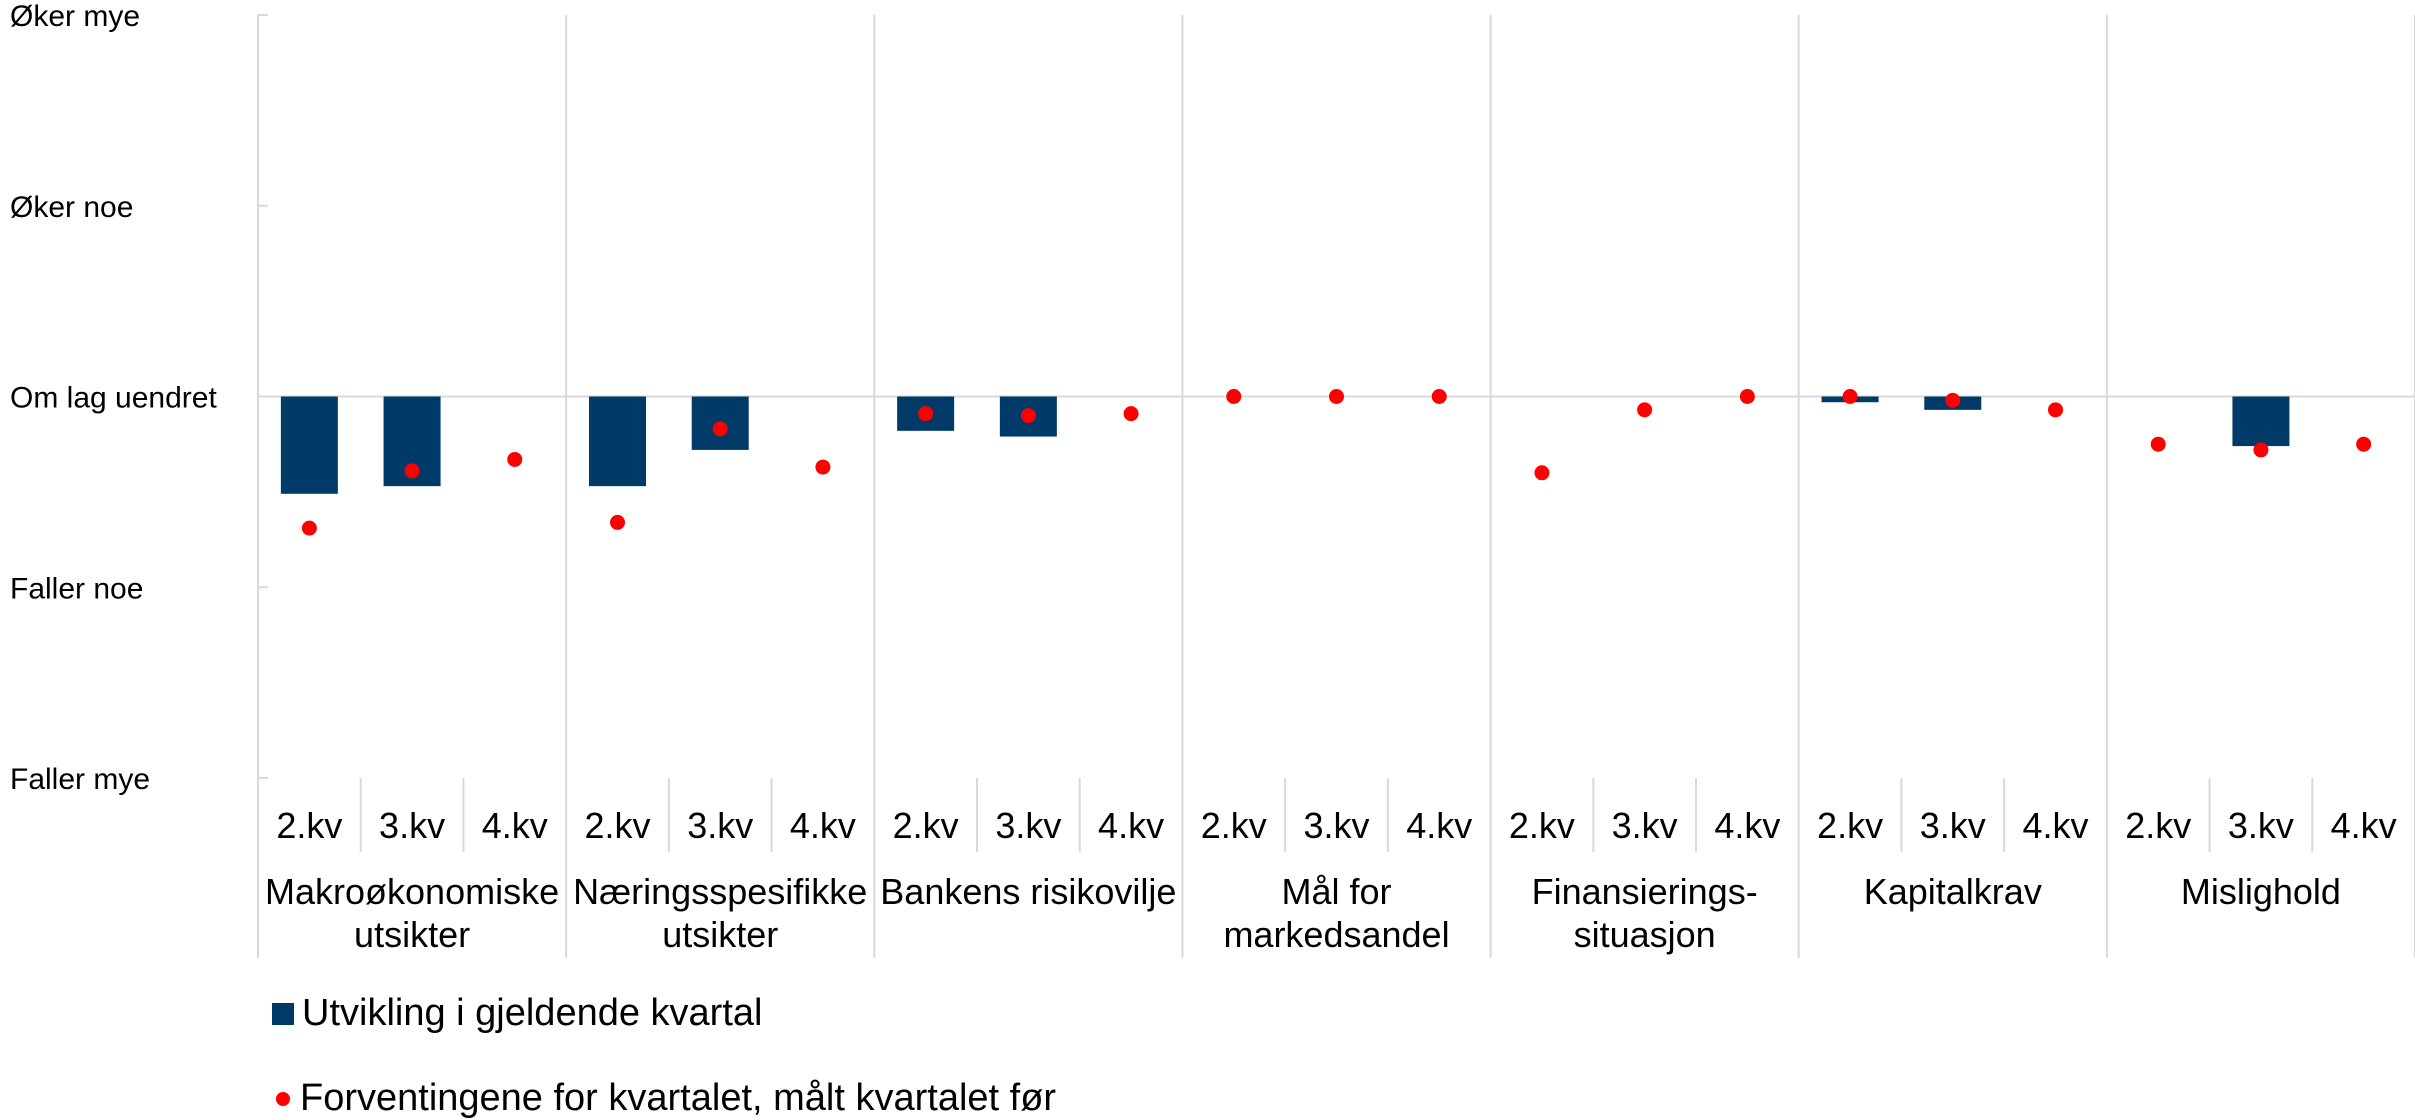 Image resolution: width=2415 pixels, height=1120 pixels. I want to click on group-label: Finansierings-, so click(1645, 891).